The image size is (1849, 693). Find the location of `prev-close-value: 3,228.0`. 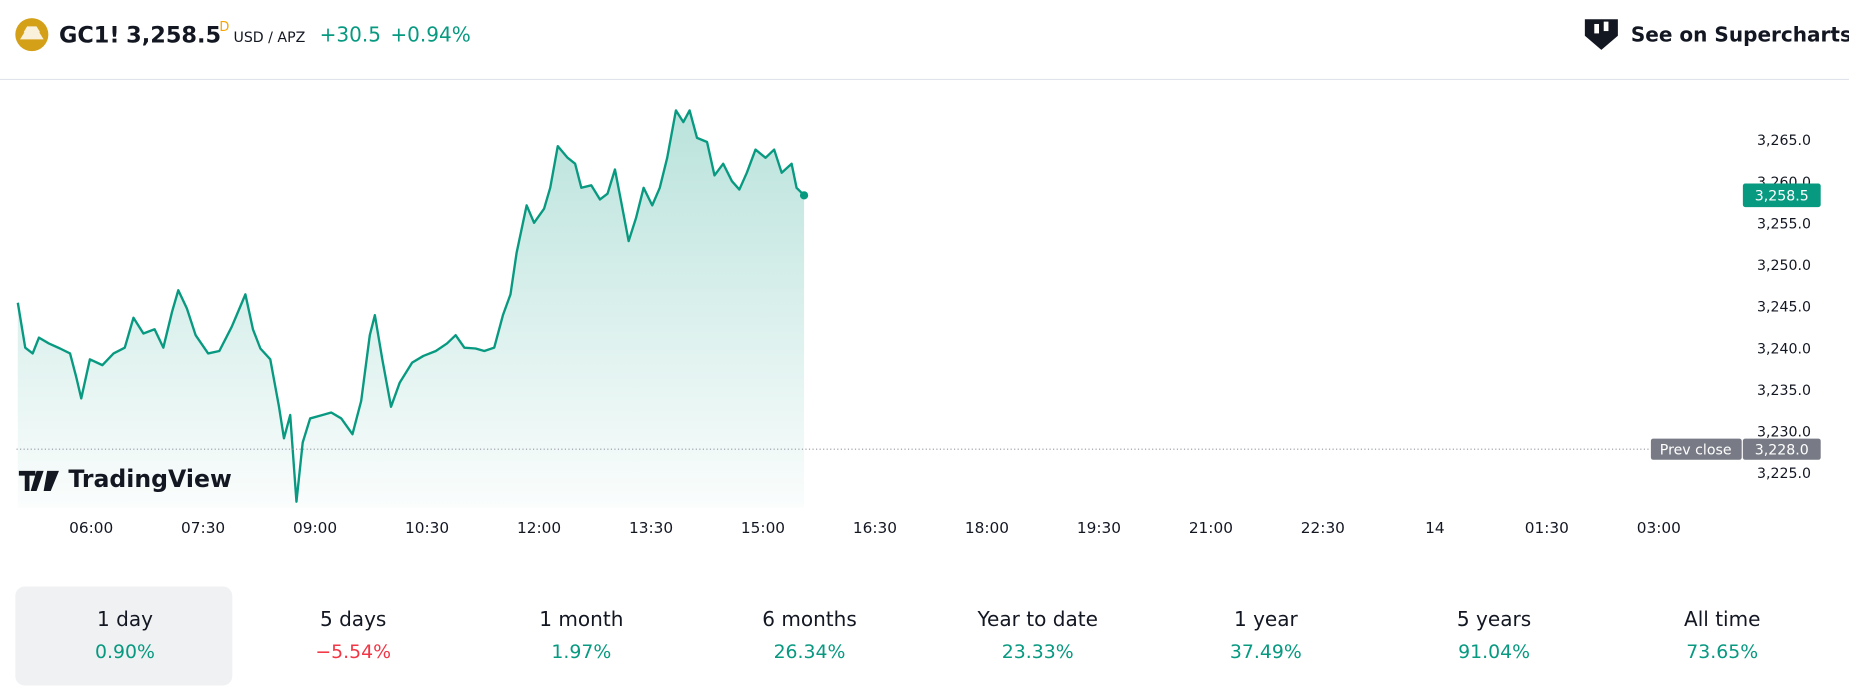

prev-close-value: 3,228.0 is located at coordinates (1782, 450).